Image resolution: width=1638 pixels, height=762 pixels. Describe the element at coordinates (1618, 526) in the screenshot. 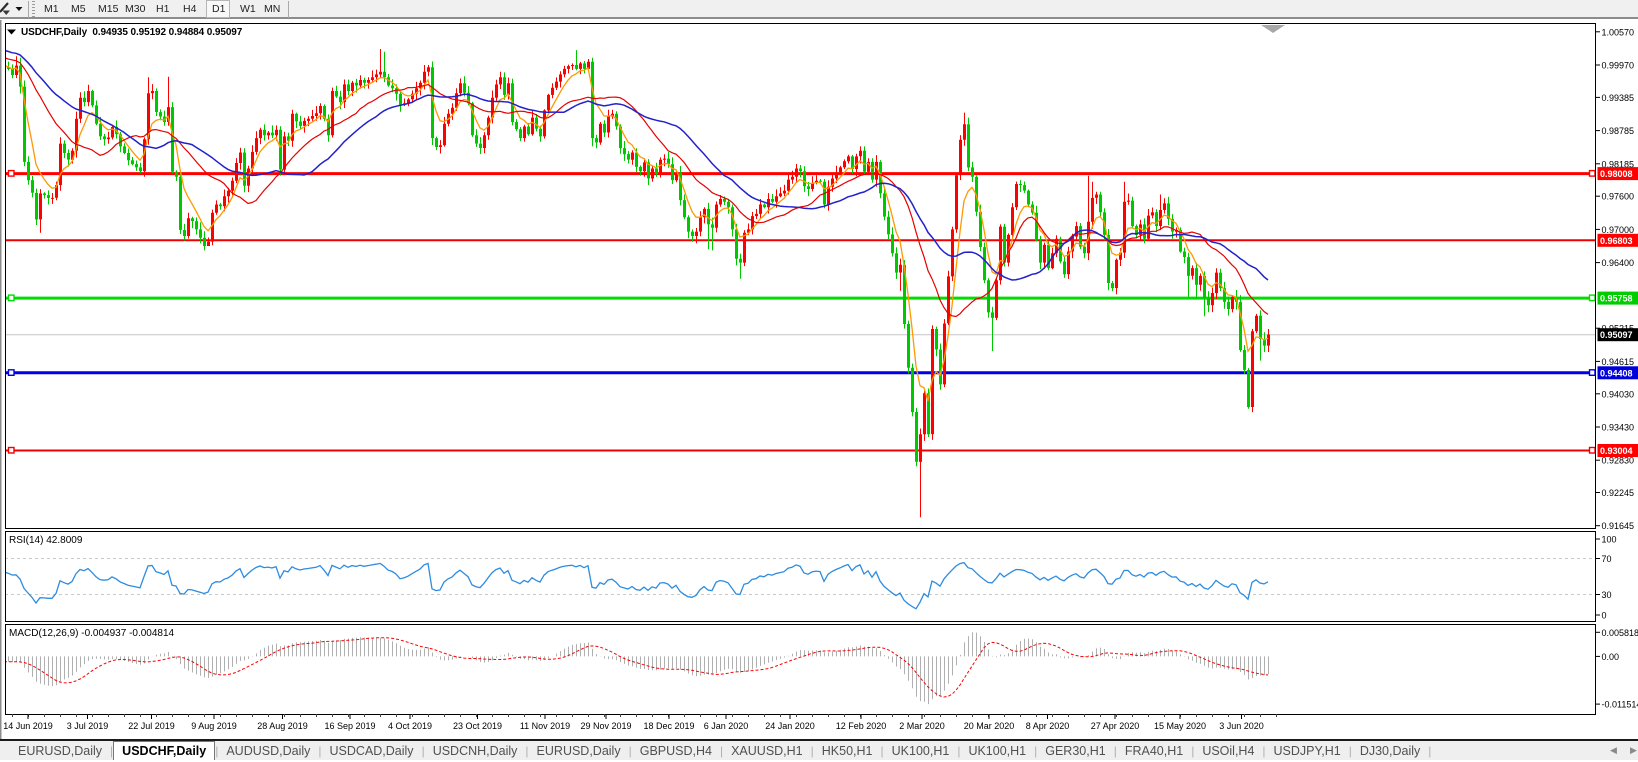

I see `svg-text: 0.91645` at that location.